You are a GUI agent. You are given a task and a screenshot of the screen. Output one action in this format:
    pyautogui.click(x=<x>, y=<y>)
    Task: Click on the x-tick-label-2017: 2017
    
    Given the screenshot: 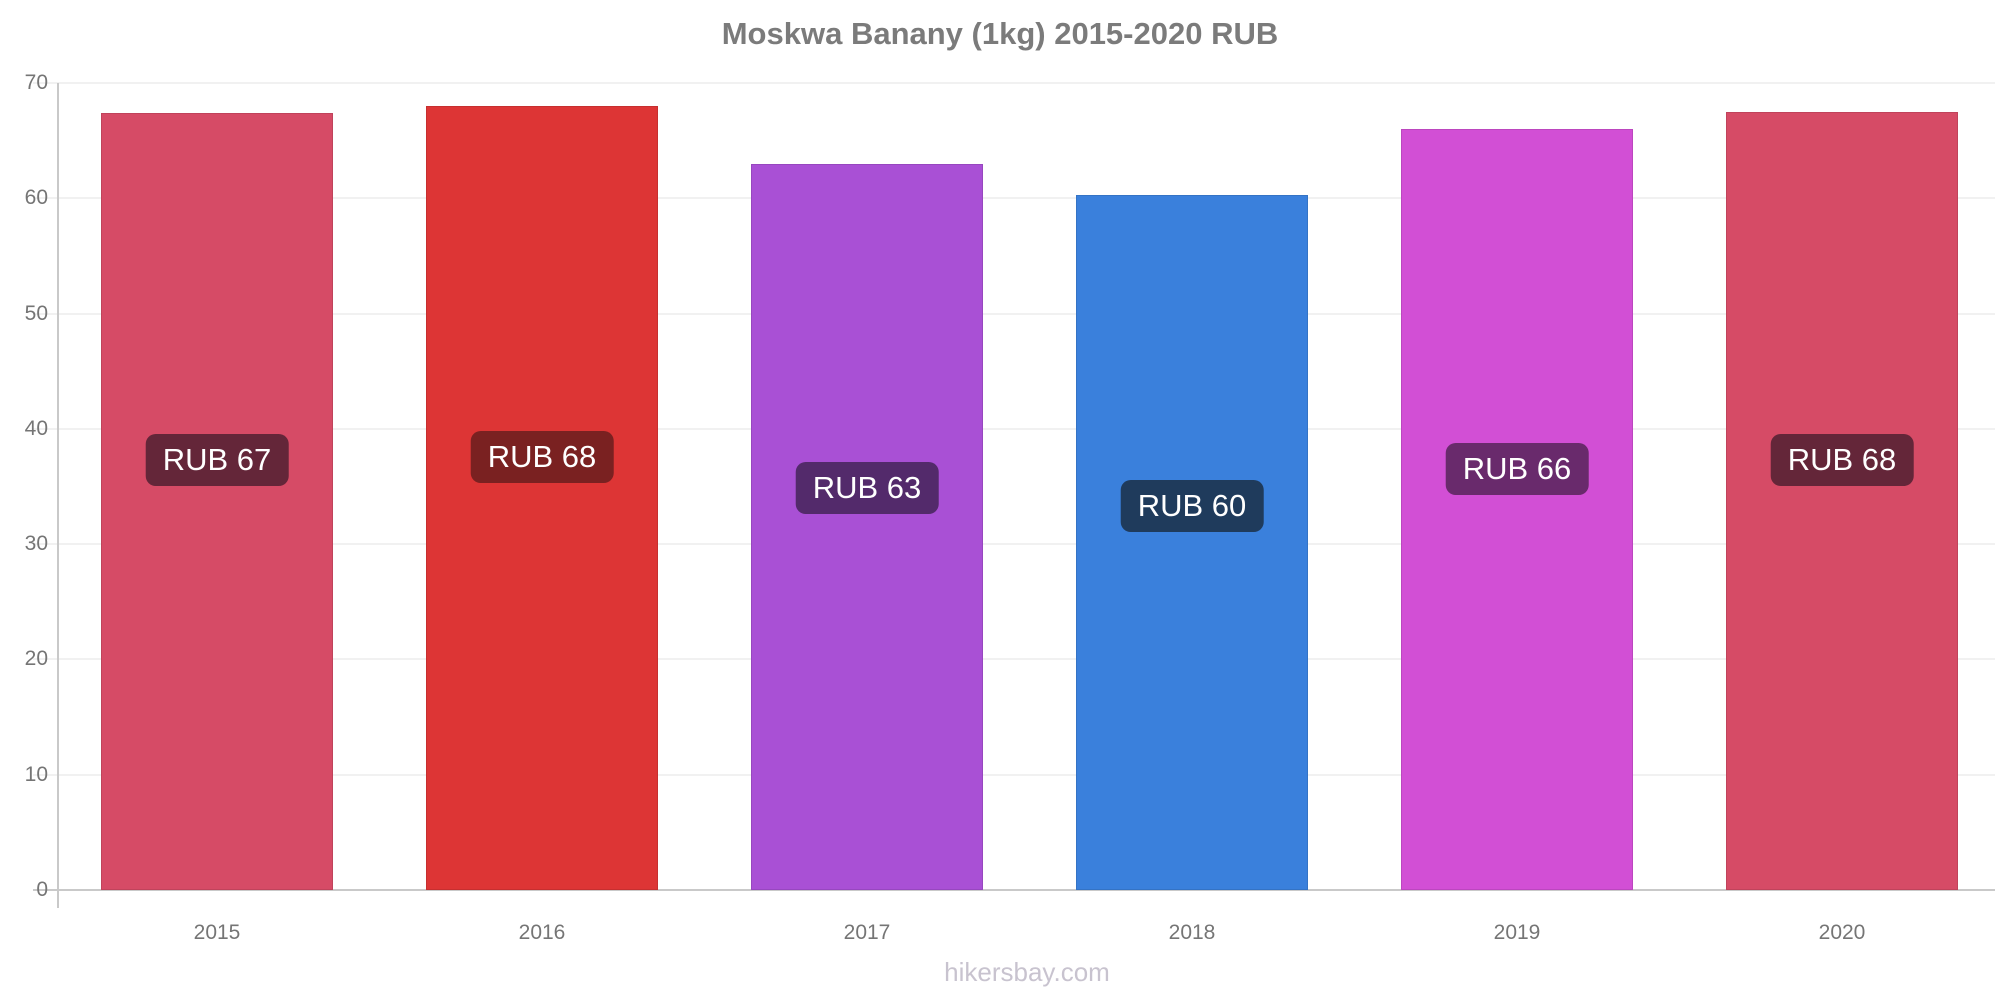 What is the action you would take?
    pyautogui.click(x=867, y=932)
    